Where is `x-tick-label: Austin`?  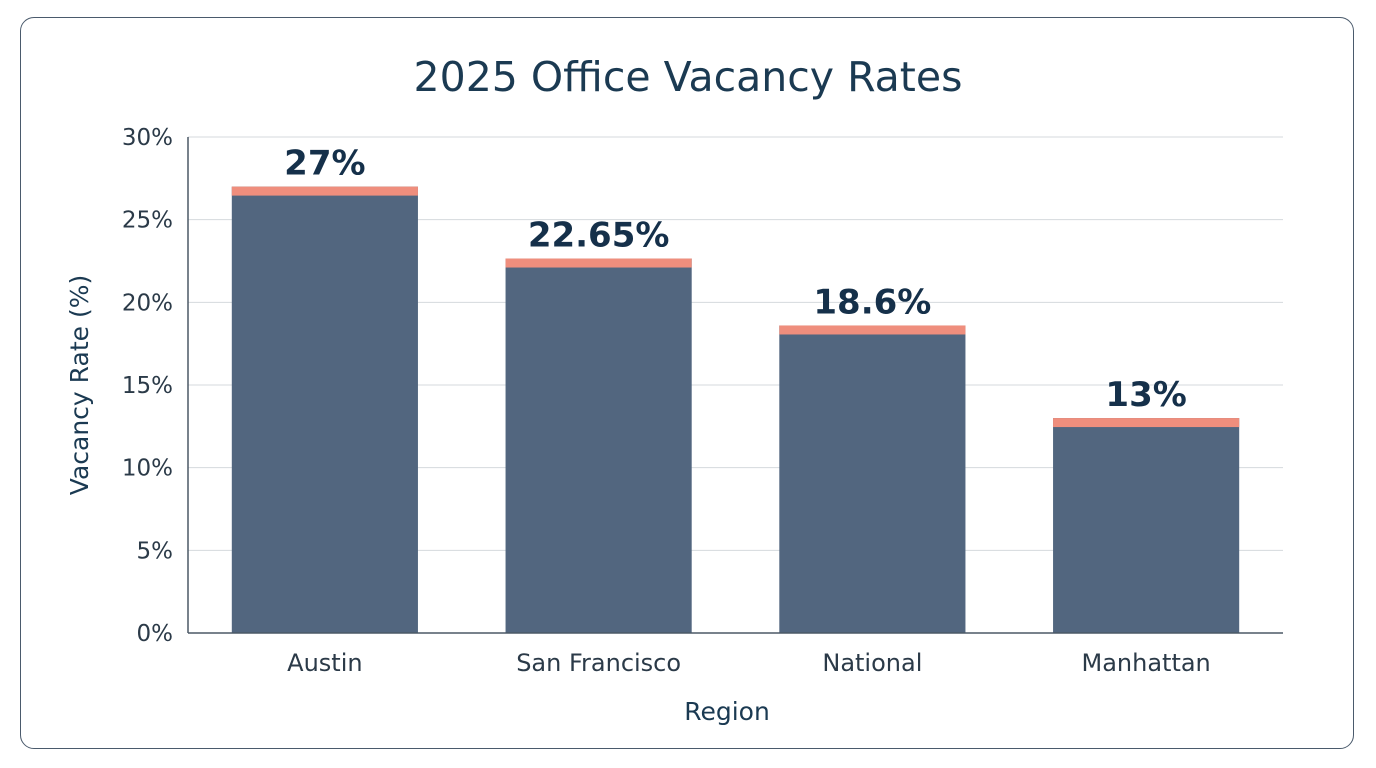
x-tick-label: Austin is located at coordinates (324, 663).